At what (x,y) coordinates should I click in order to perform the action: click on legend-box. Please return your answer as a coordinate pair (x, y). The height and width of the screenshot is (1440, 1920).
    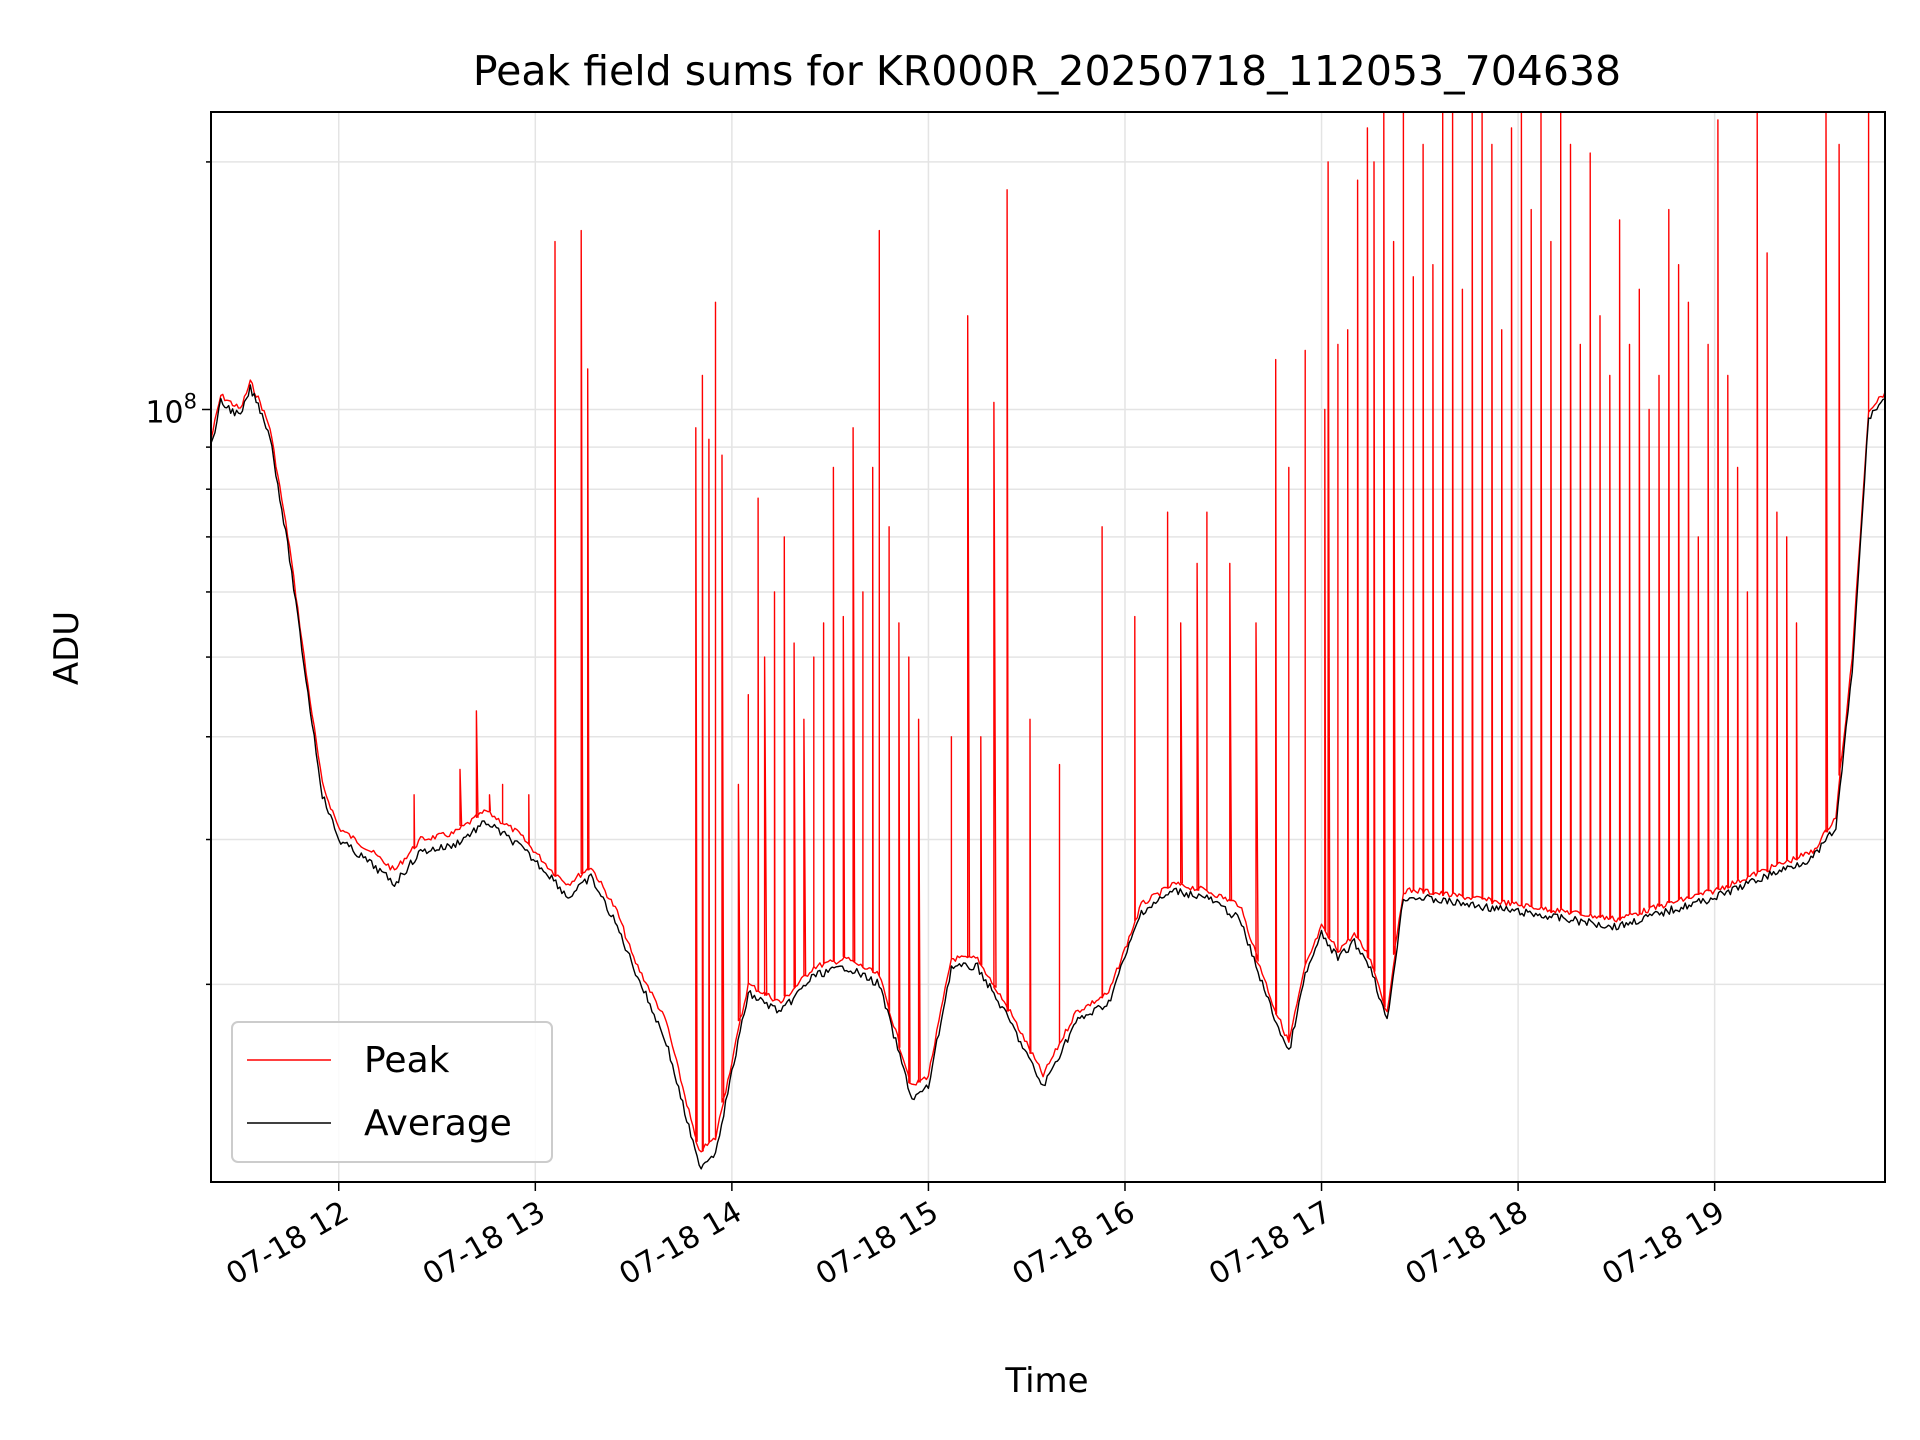
    Looking at the image, I should click on (392, 1092).